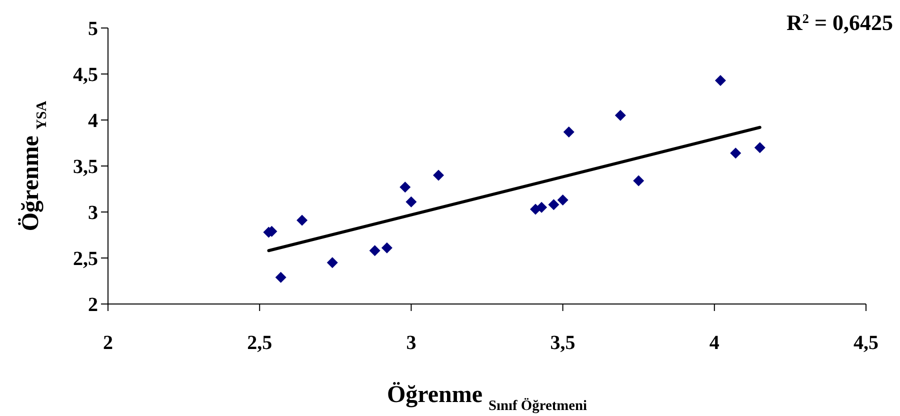 The height and width of the screenshot is (416, 900). Describe the element at coordinates (487, 398) in the screenshot. I see `x-axis-title: Öğrenme $_{Sınıf Öğretmeni}$` at that location.